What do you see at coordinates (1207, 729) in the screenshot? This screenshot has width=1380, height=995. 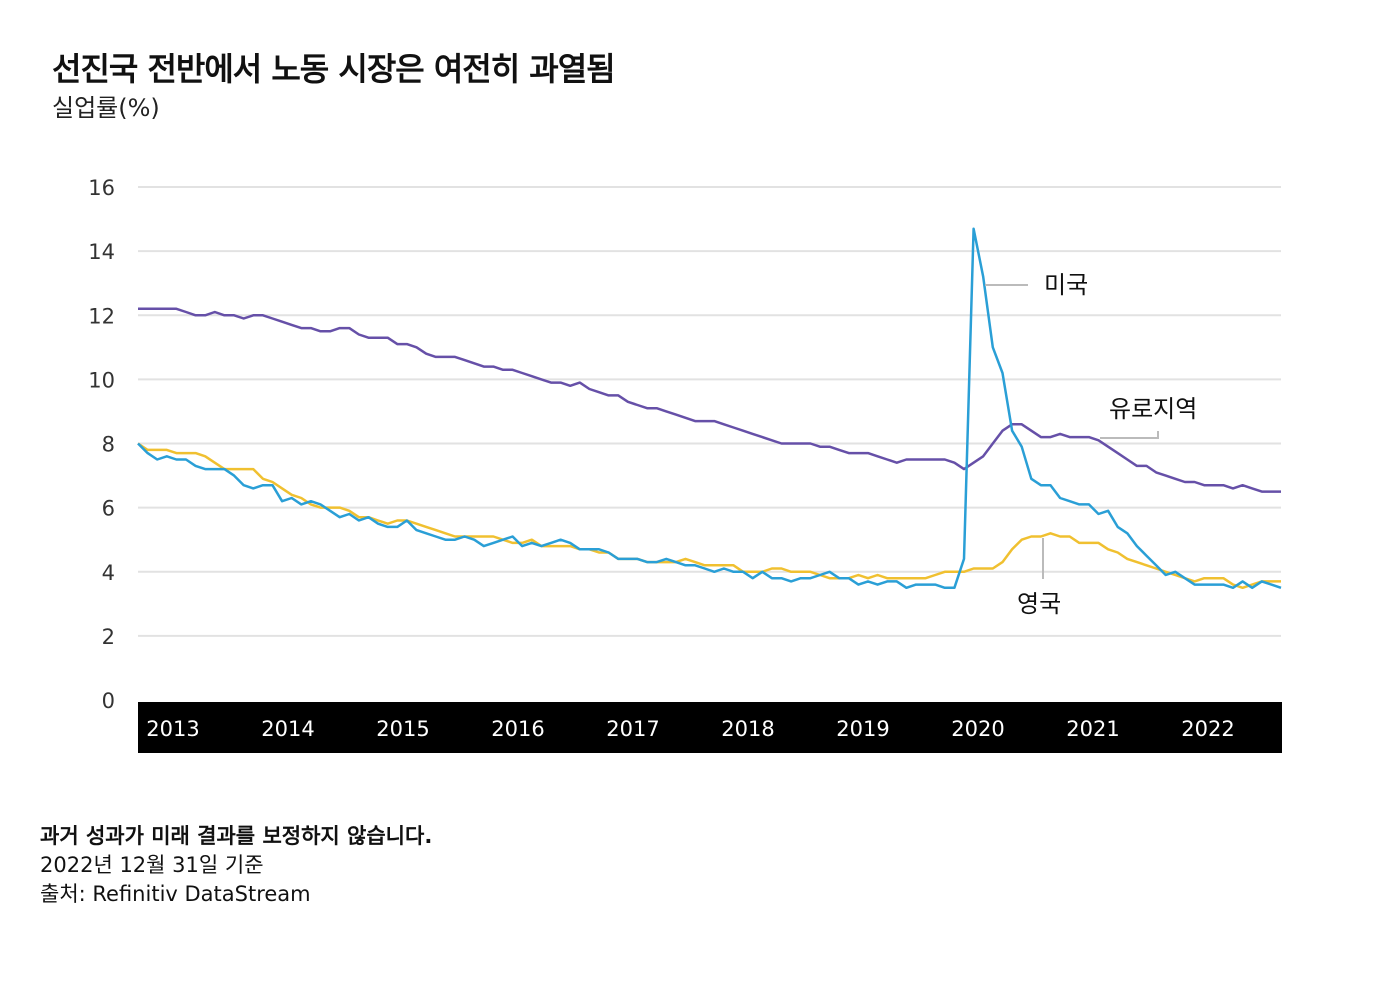 I see `x-tick-label: 2022` at bounding box center [1207, 729].